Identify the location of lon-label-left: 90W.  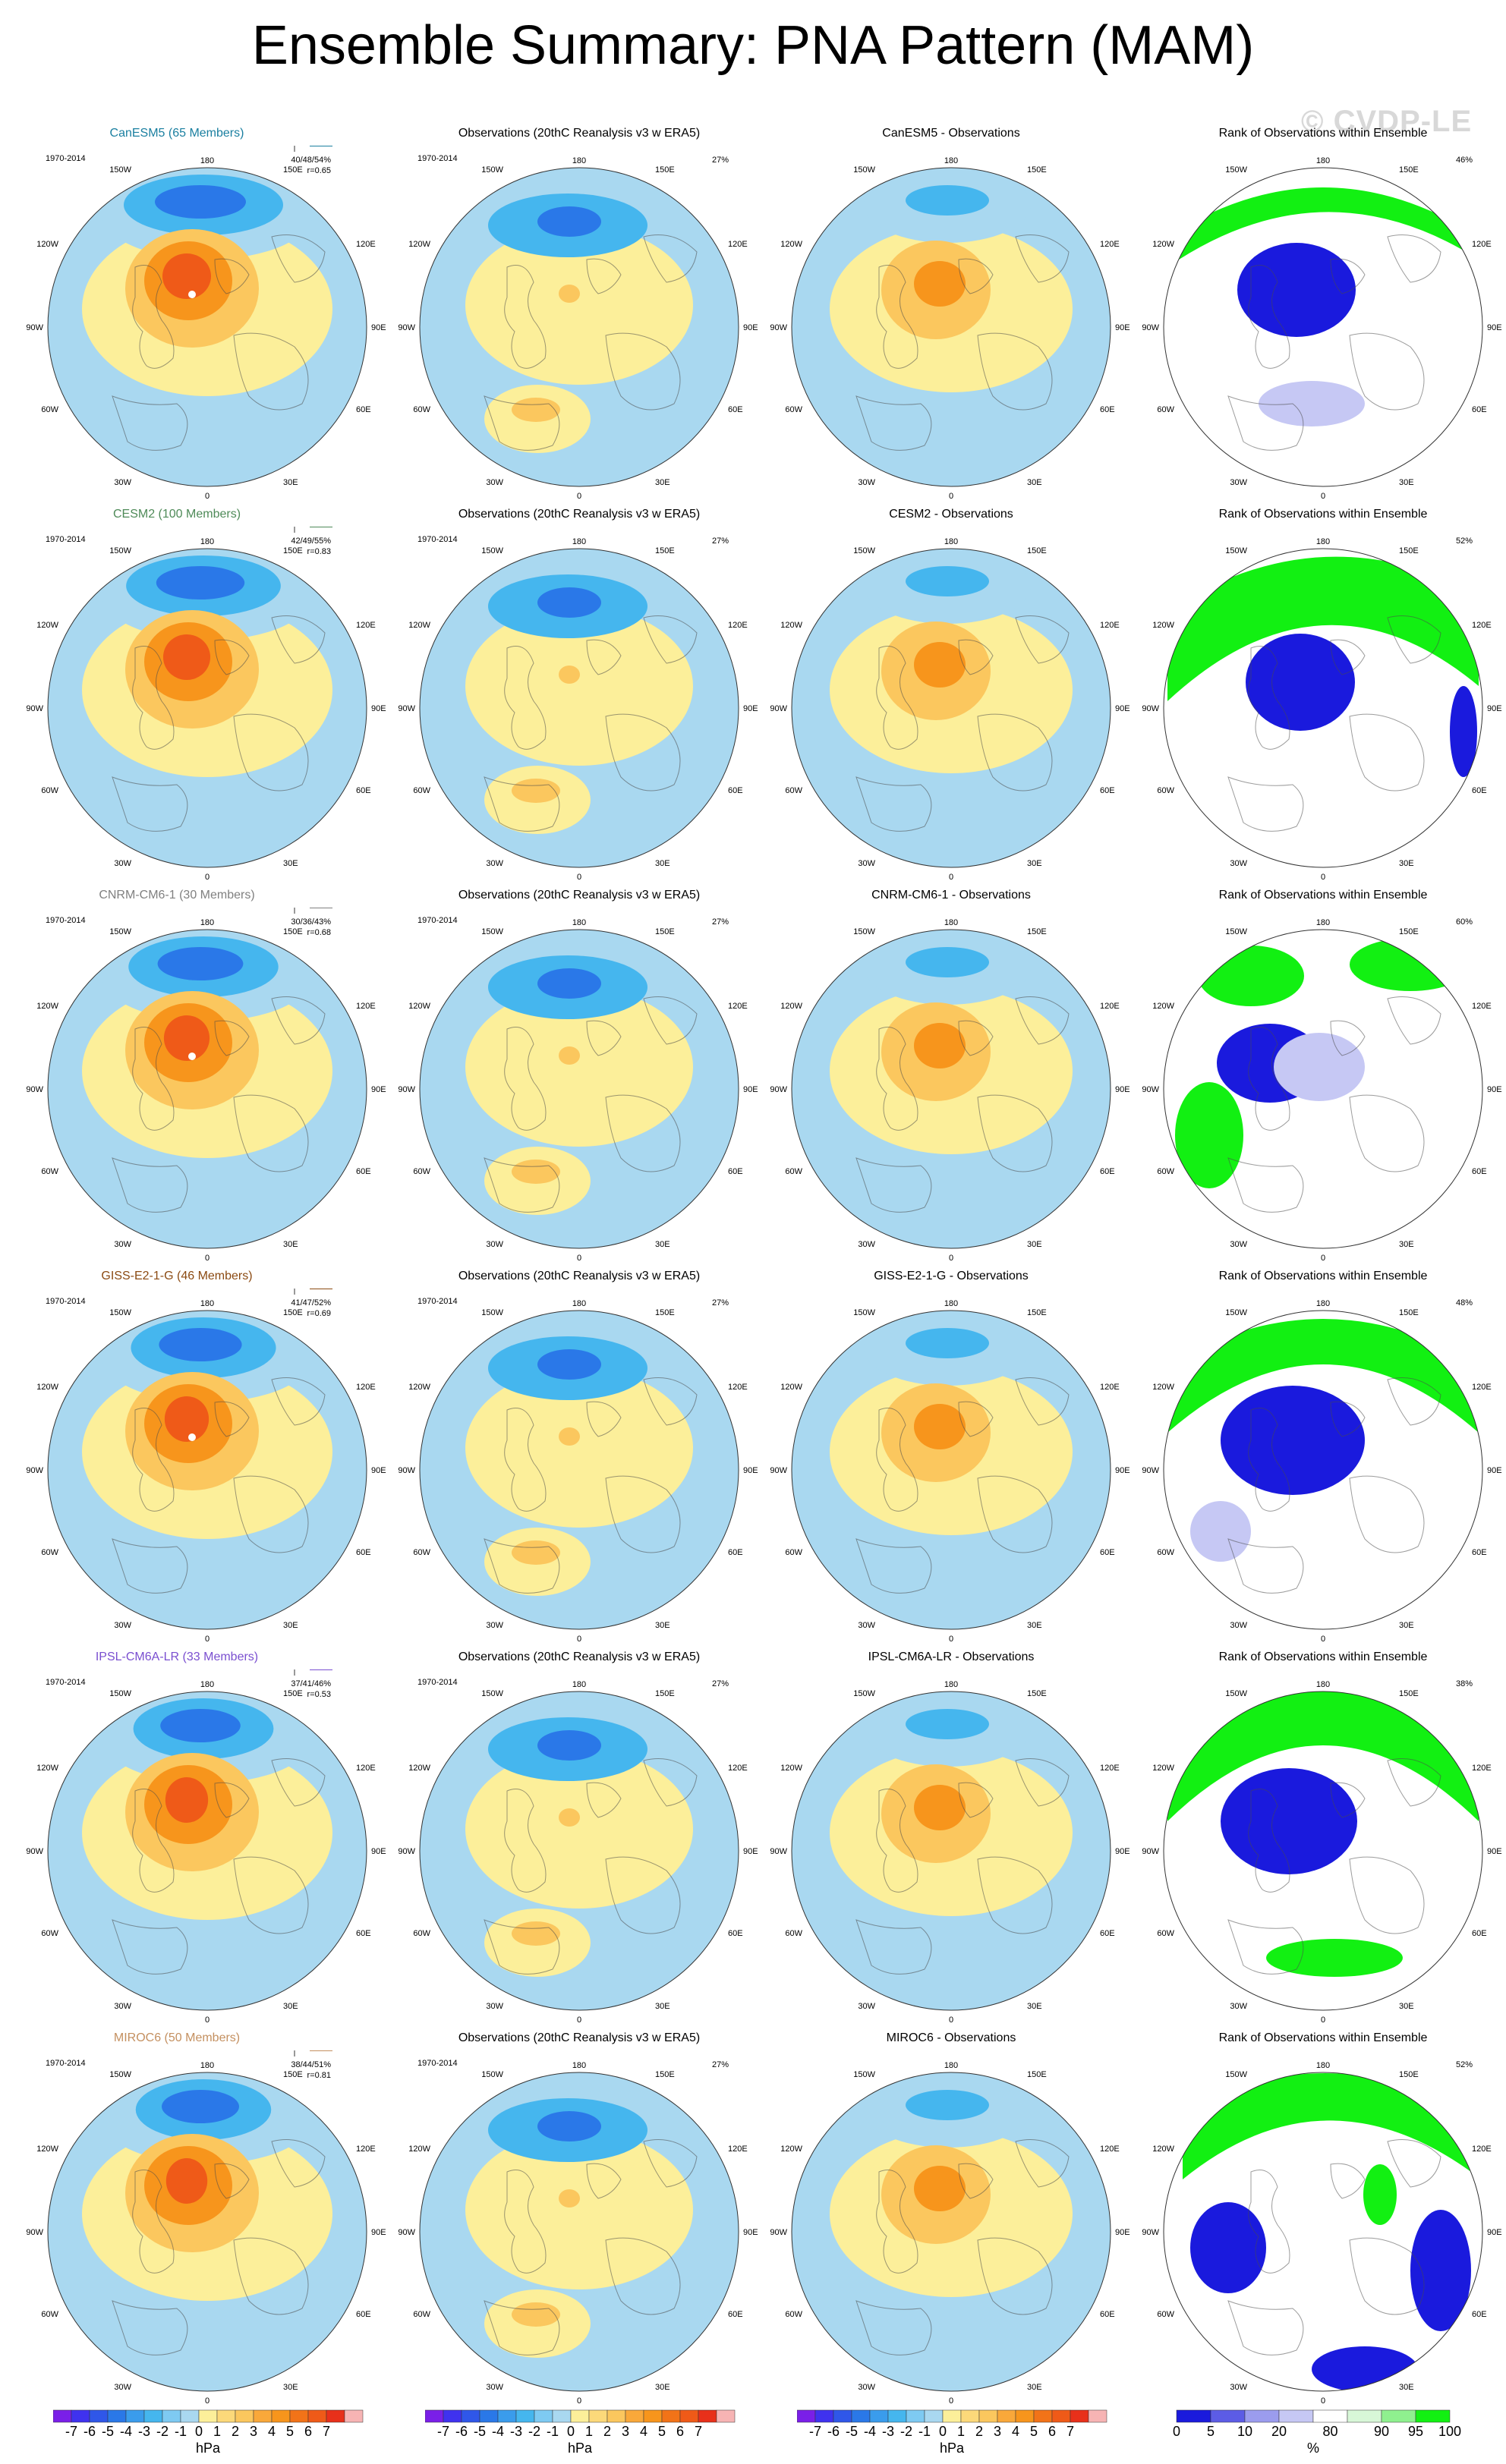
(1150, 1089).